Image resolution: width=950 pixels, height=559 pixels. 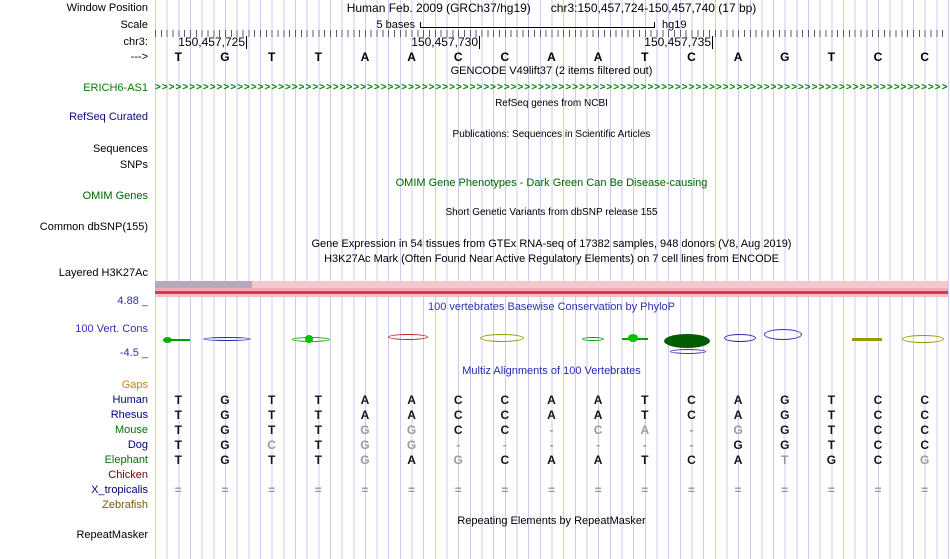 What do you see at coordinates (551, 506) in the screenshot?
I see `alignment-cells` at bounding box center [551, 506].